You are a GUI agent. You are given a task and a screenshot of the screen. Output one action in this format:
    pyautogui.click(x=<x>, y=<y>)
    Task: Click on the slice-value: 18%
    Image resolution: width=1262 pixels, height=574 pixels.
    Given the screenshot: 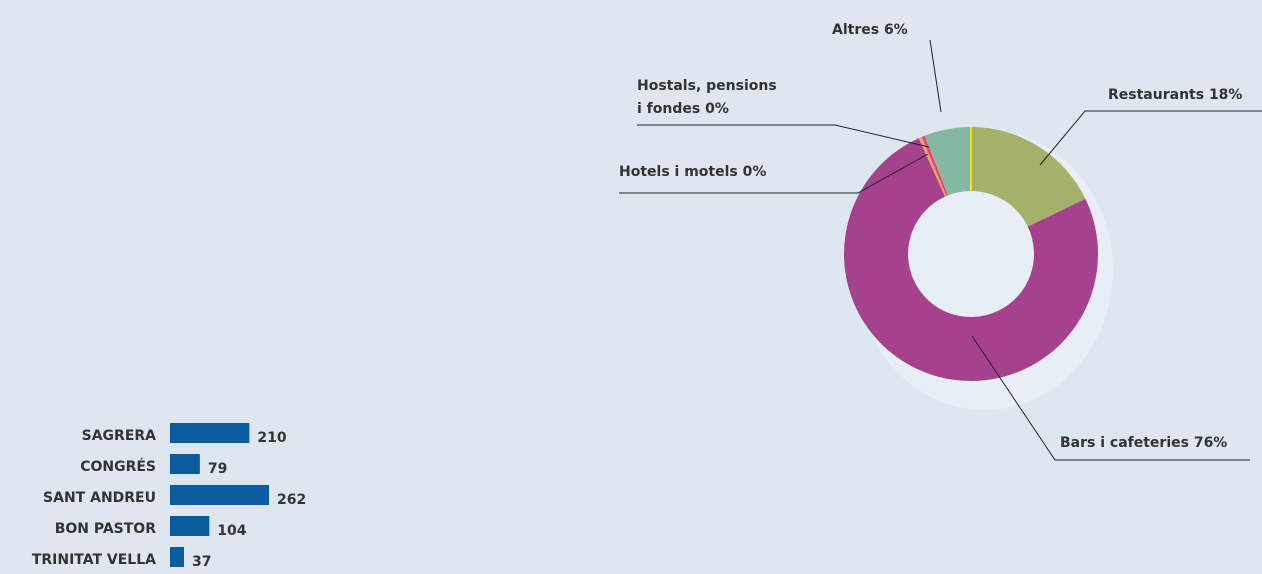 What is the action you would take?
    pyautogui.click(x=1225, y=95)
    